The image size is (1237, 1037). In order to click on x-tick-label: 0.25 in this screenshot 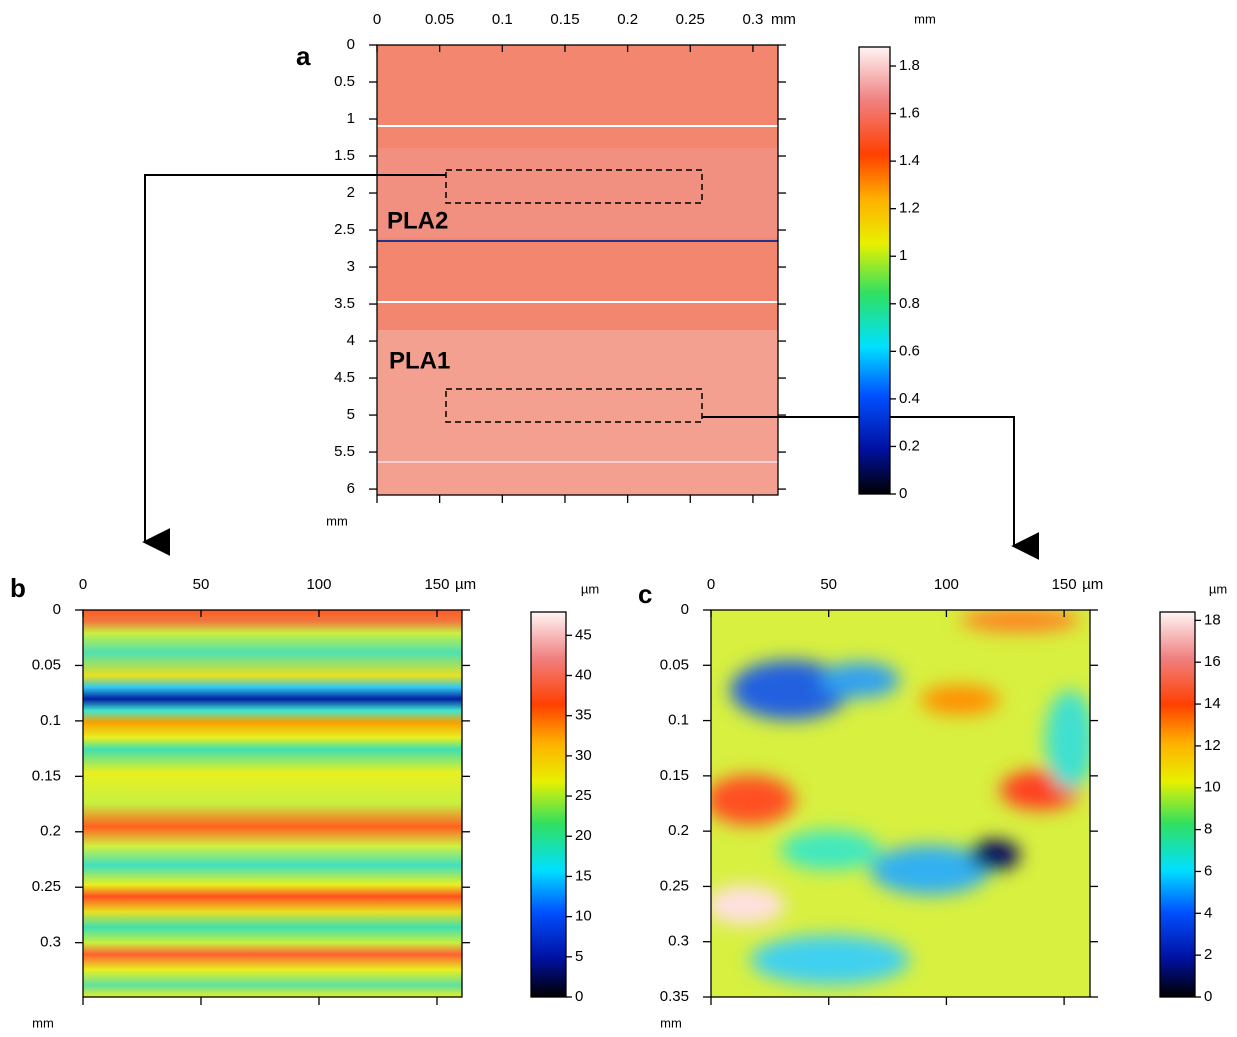, I will do `click(690, 19)`.